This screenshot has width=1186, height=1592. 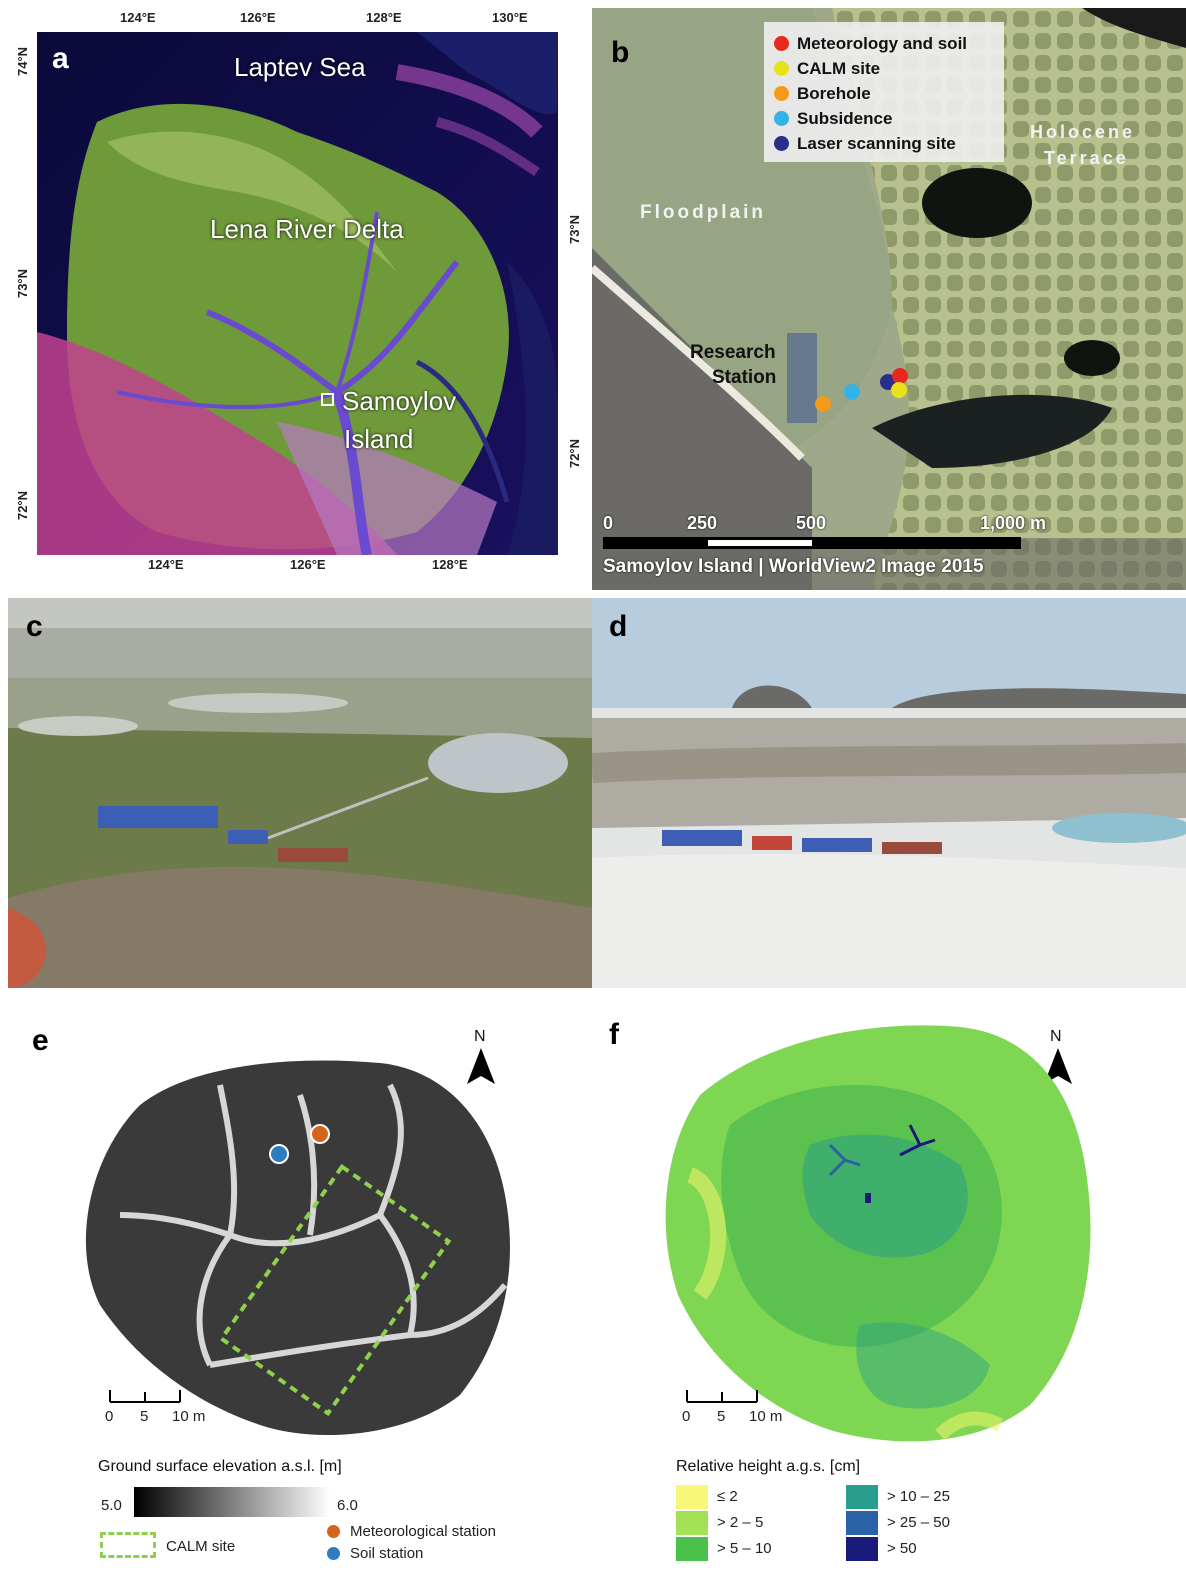 What do you see at coordinates (727, 1496) in the screenshot?
I see `class-label-le2: ≤ 2` at bounding box center [727, 1496].